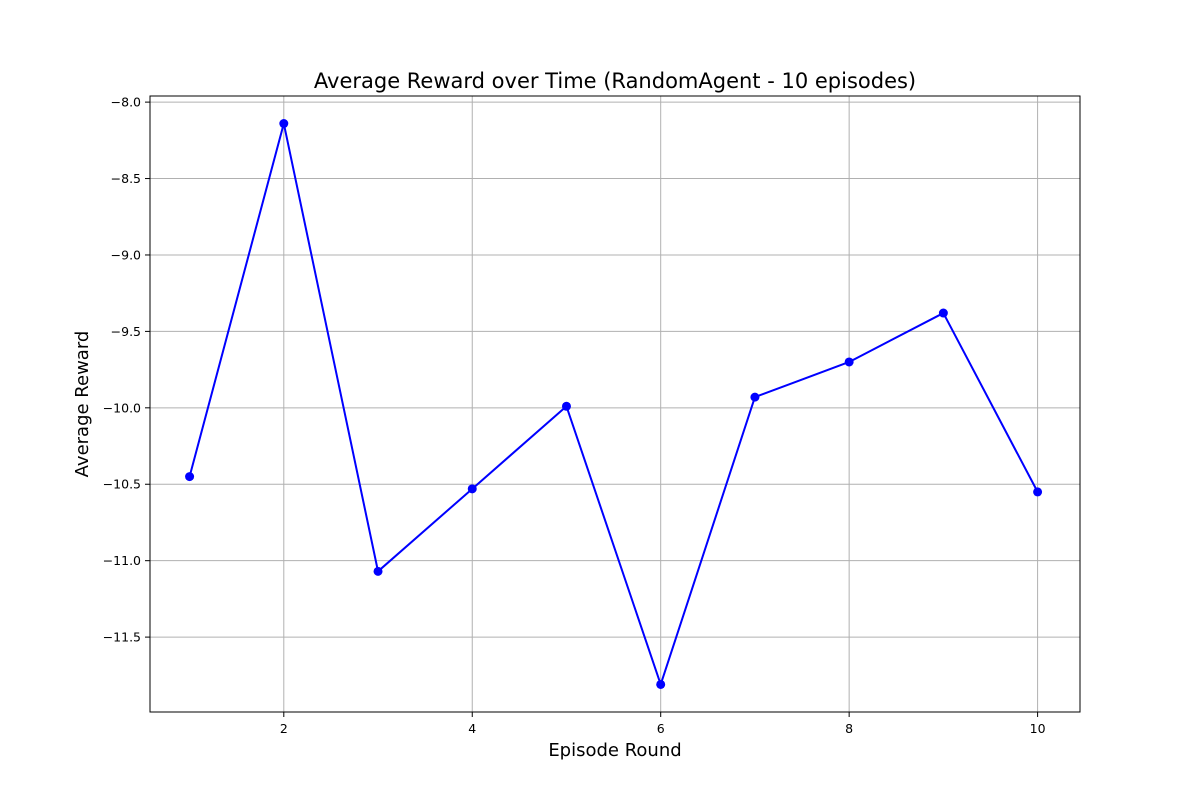 This screenshot has width=1200, height=800. I want to click on x-tick-label: 2, so click(284, 728).